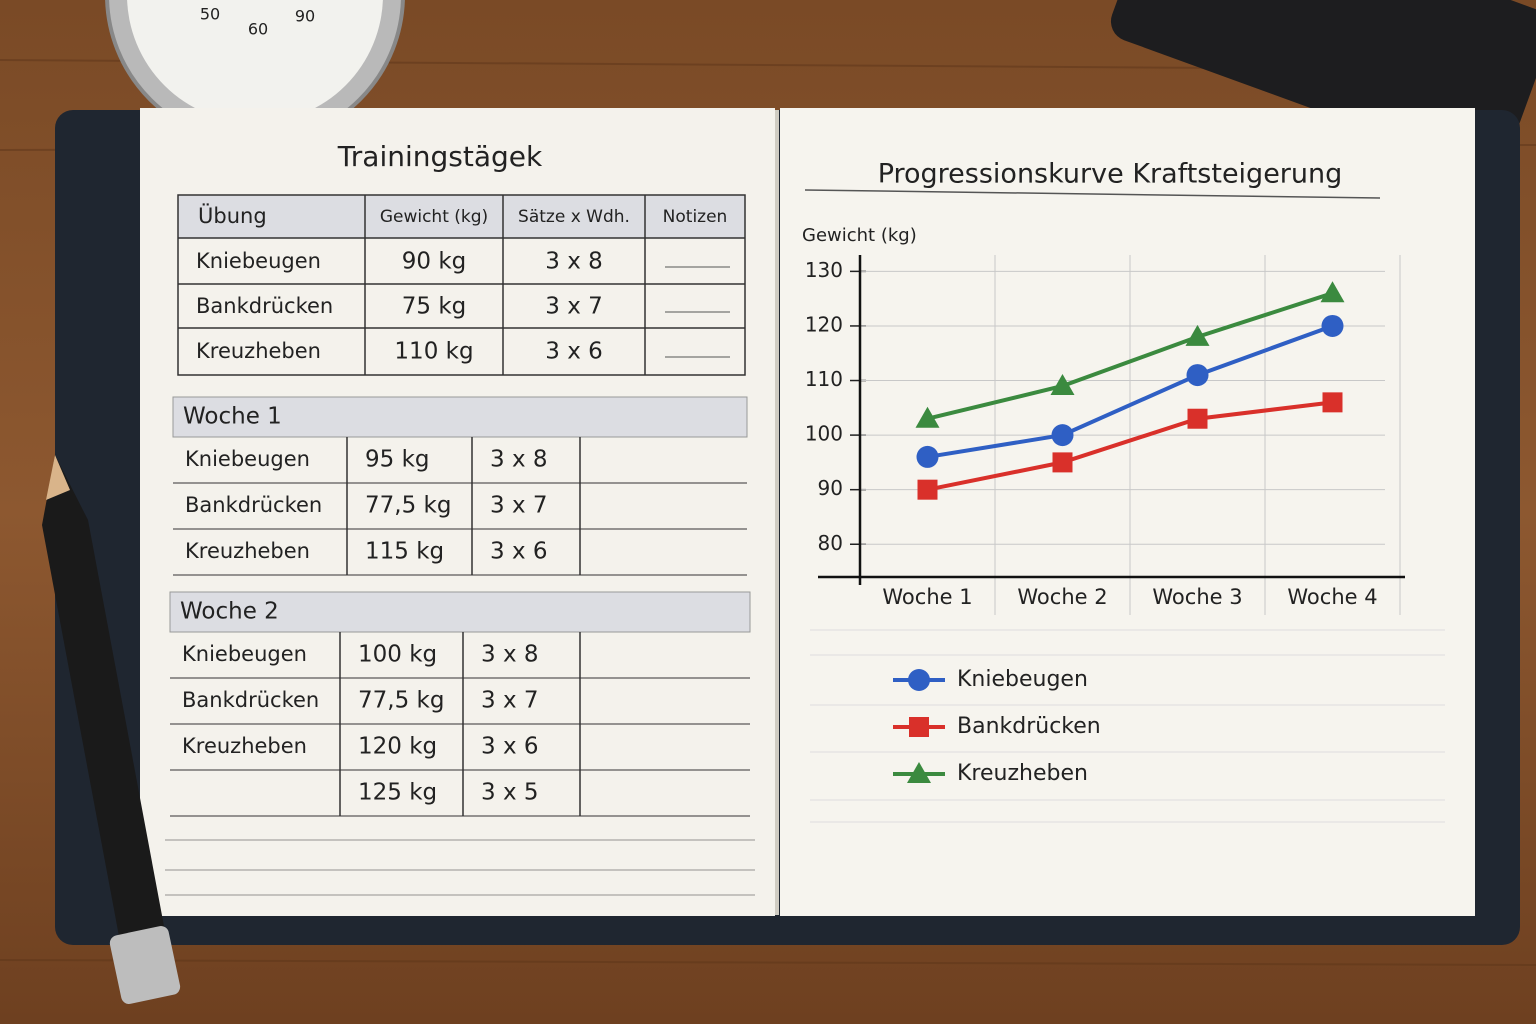  I want to click on table-cell: 95 kg, so click(397, 460).